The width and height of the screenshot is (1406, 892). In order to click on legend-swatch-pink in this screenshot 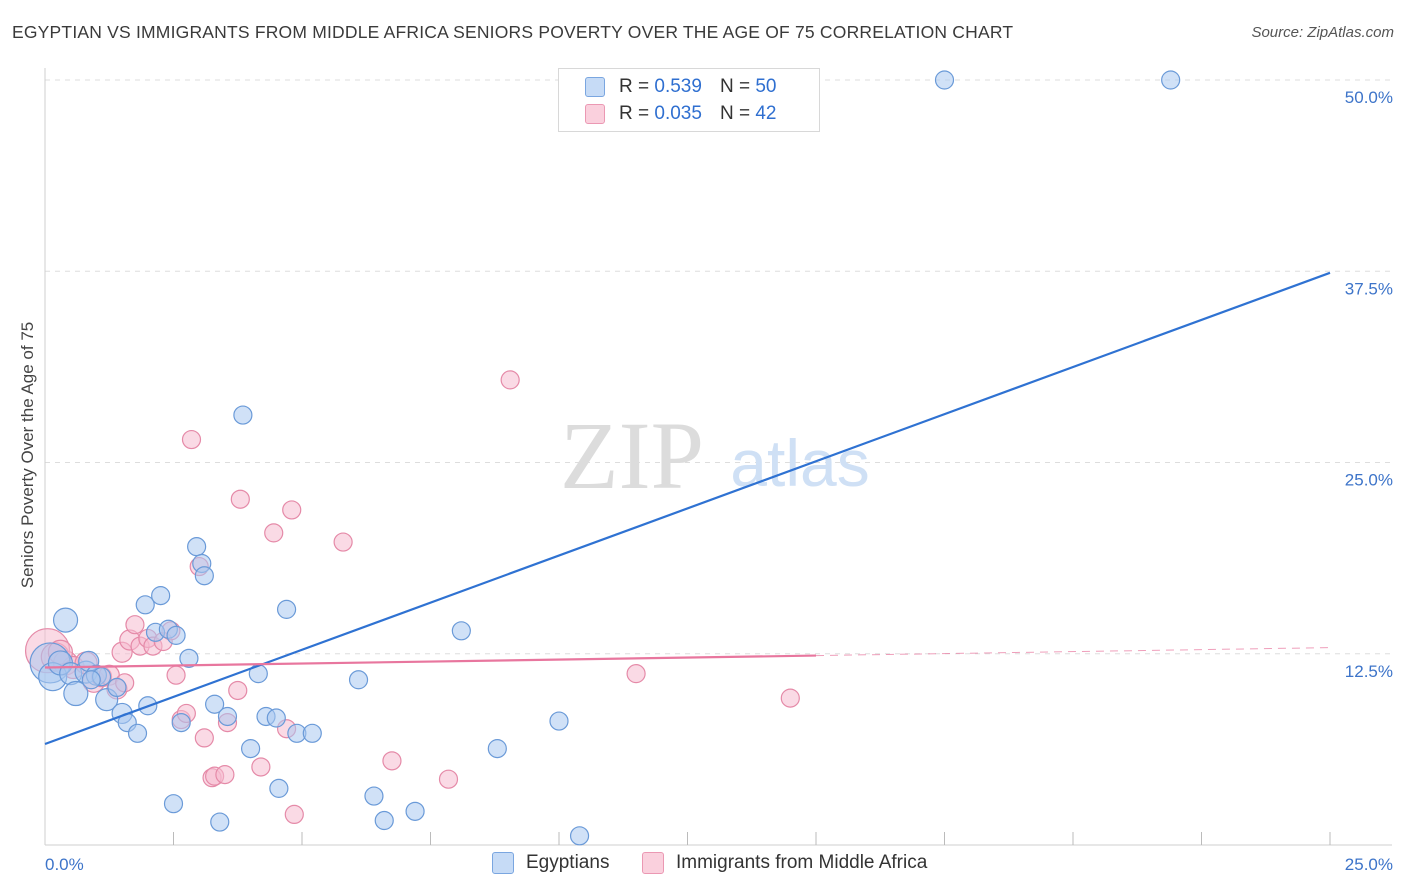, I will do `click(595, 114)`.